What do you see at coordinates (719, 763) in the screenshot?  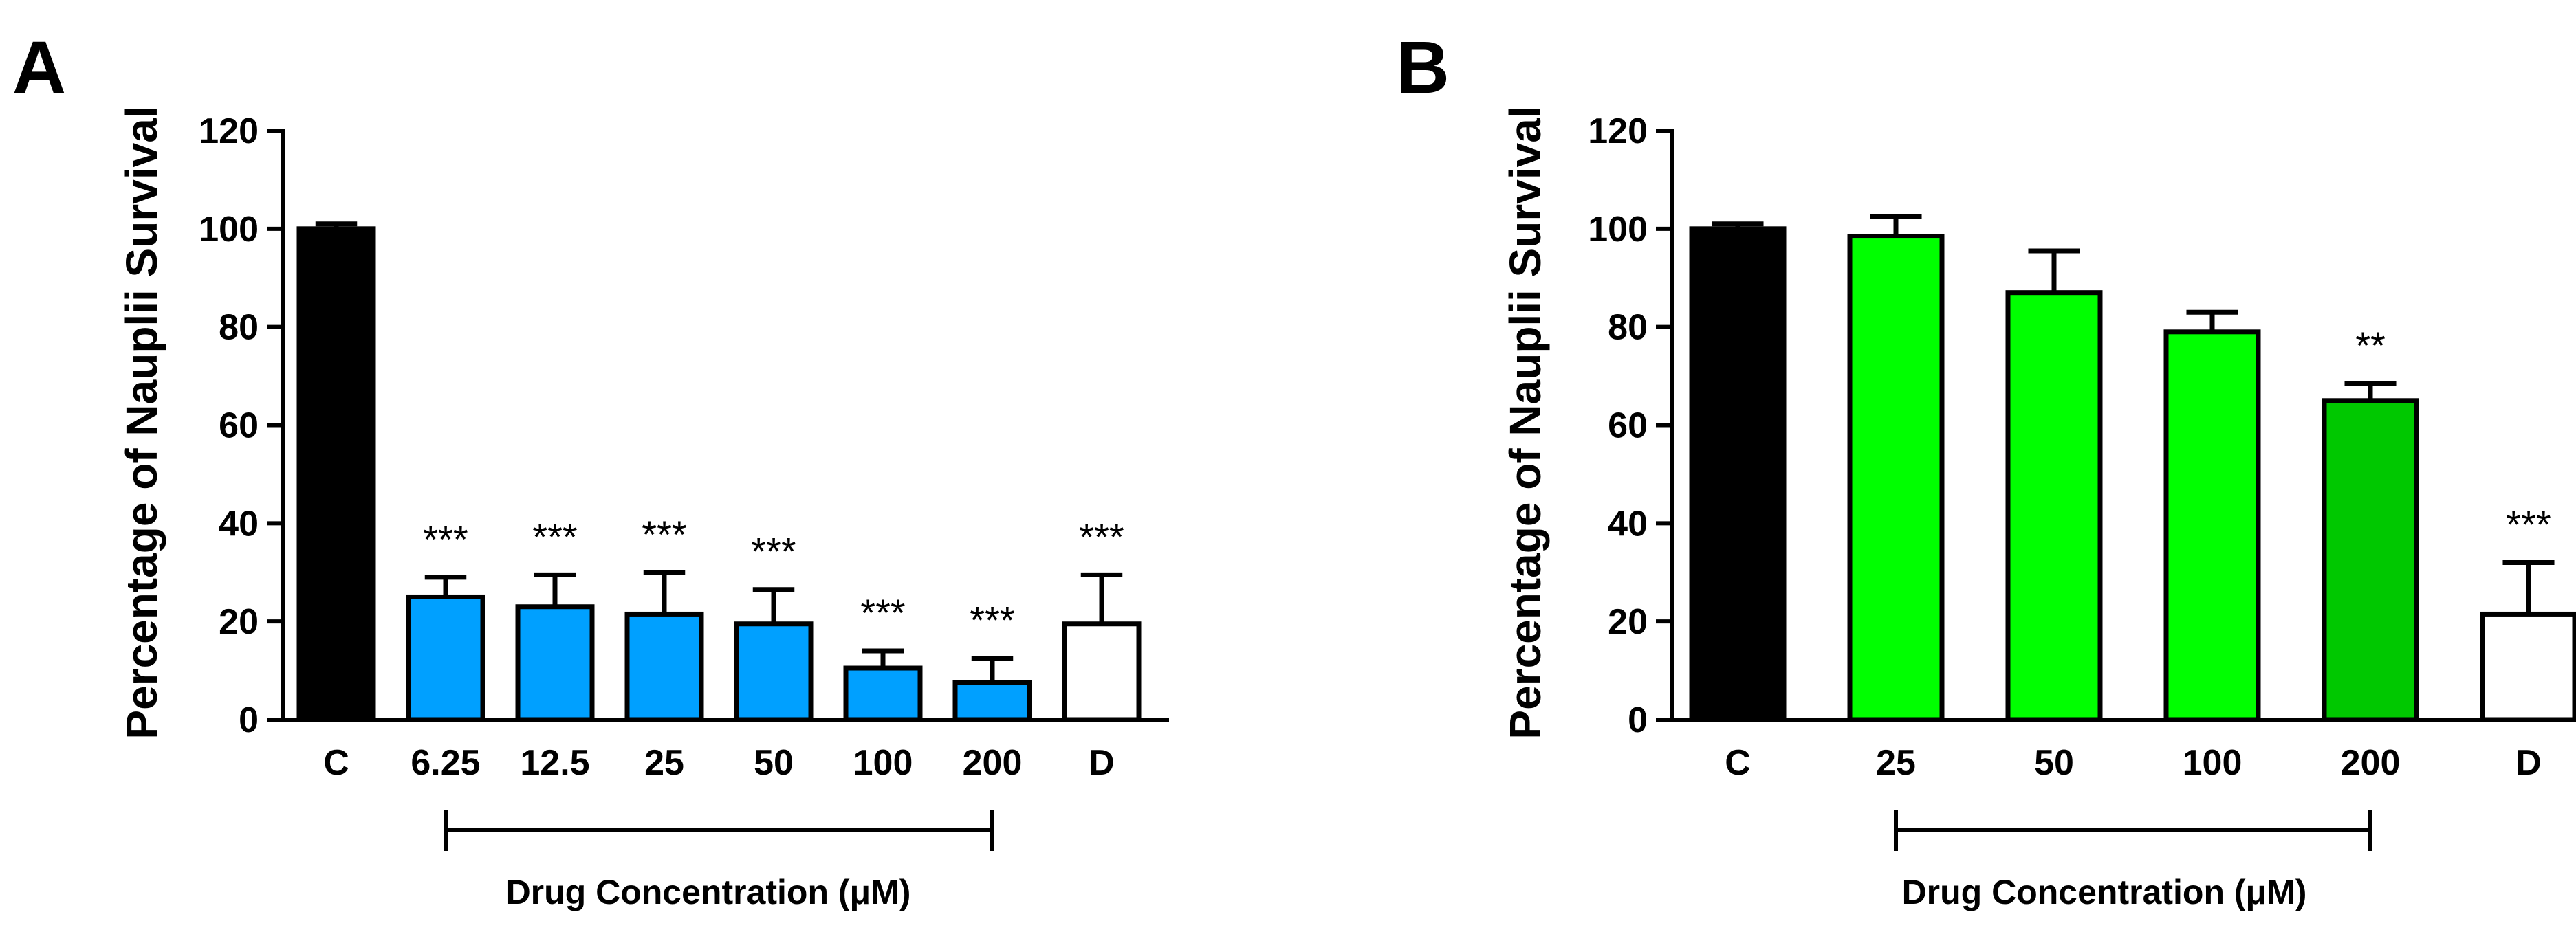 I see `panel-a-x-tick-labels: C 6.25 12.5 25 50 100 200 D` at bounding box center [719, 763].